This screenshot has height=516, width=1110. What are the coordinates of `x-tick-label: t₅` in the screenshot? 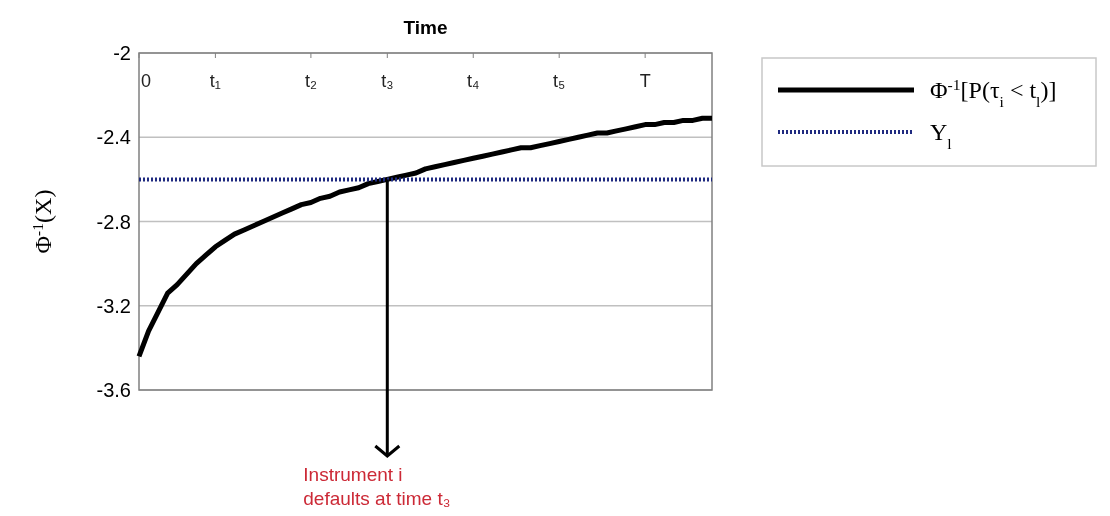 It's located at (559, 81).